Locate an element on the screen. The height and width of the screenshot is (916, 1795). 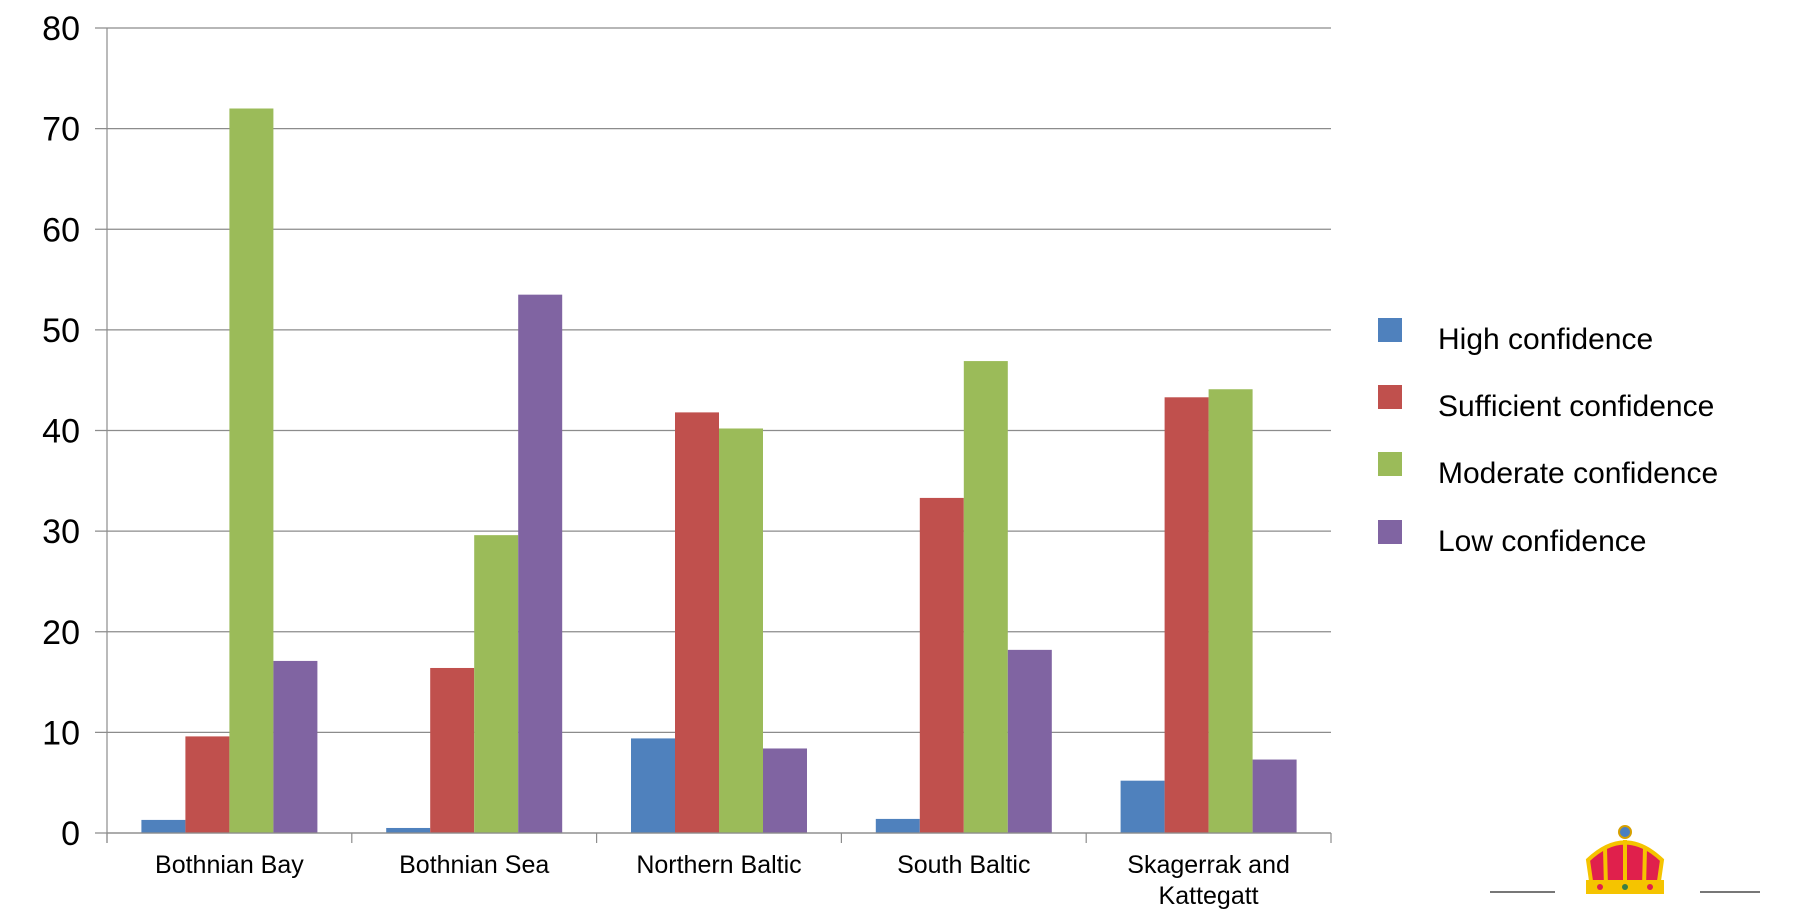
y-tick-label: 0 is located at coordinates (70, 834).